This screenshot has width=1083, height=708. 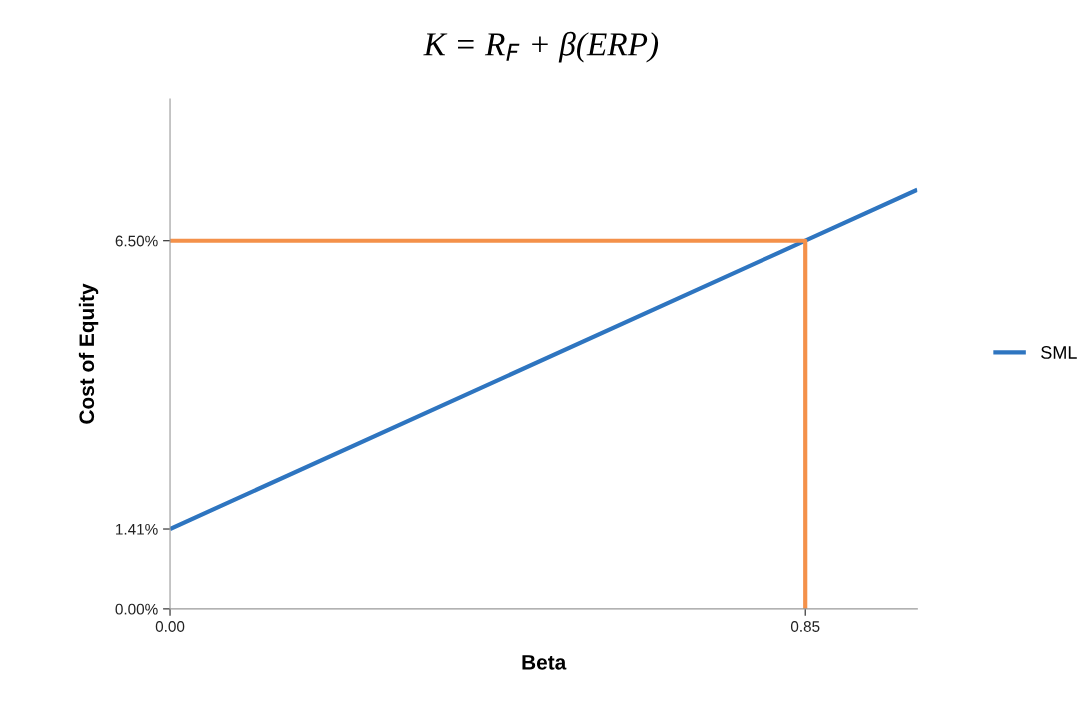 I want to click on y-tick-label: 6.50%, so click(x=136, y=241).